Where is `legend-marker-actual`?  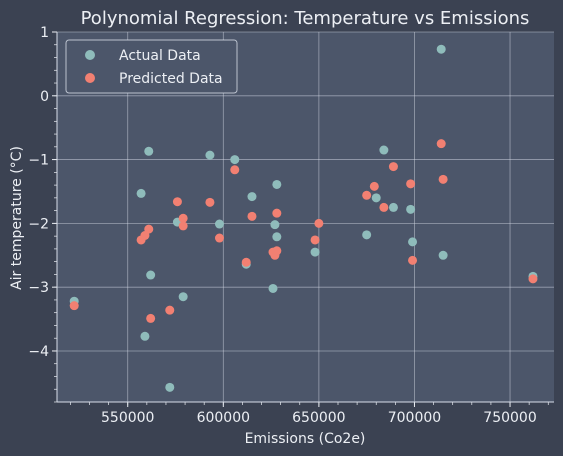
legend-marker-actual is located at coordinates (90, 55).